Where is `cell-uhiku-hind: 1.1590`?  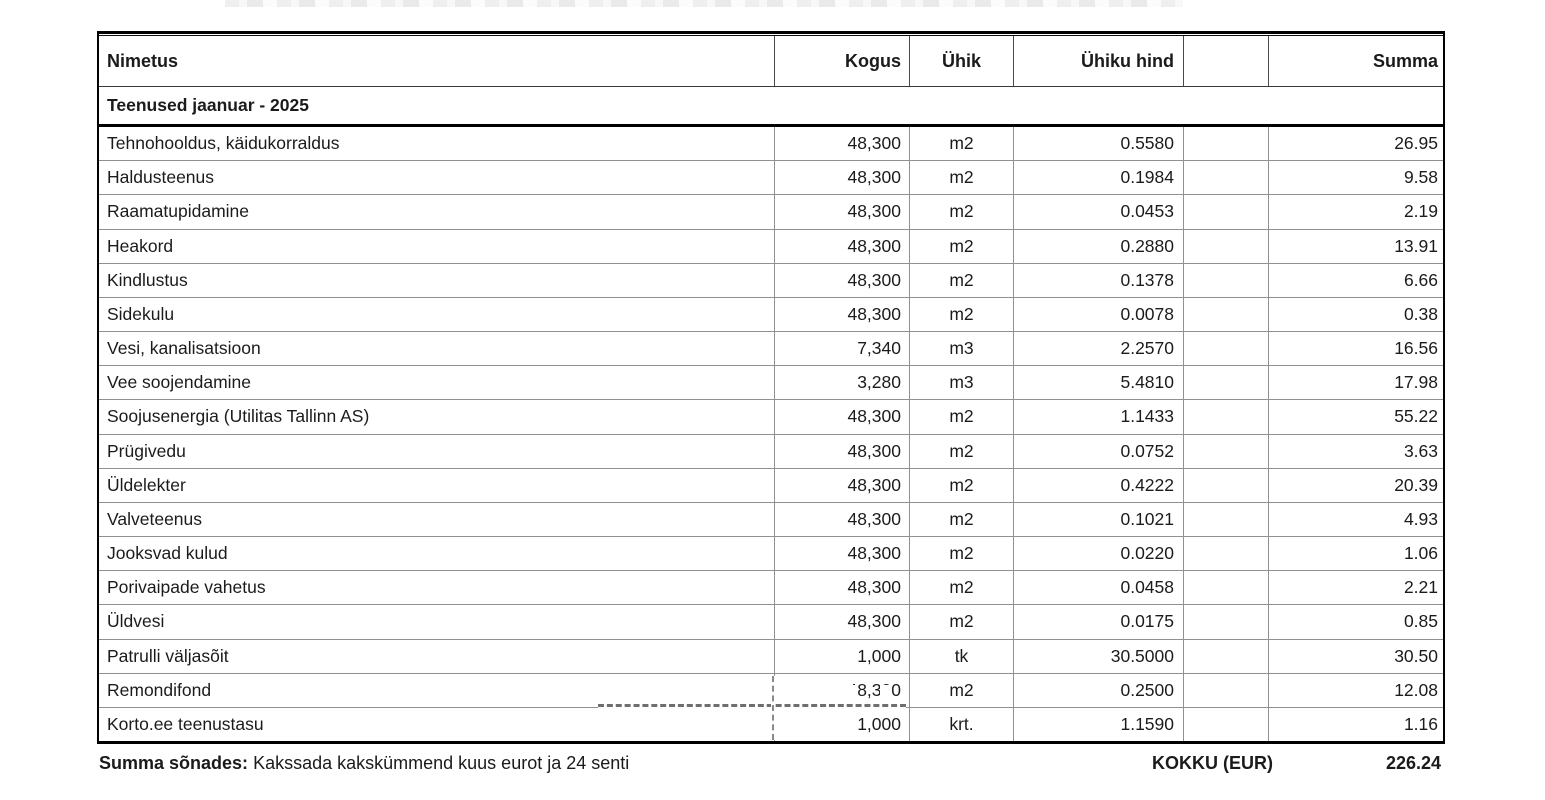
cell-uhiku-hind: 1.1590 is located at coordinates (1099, 724).